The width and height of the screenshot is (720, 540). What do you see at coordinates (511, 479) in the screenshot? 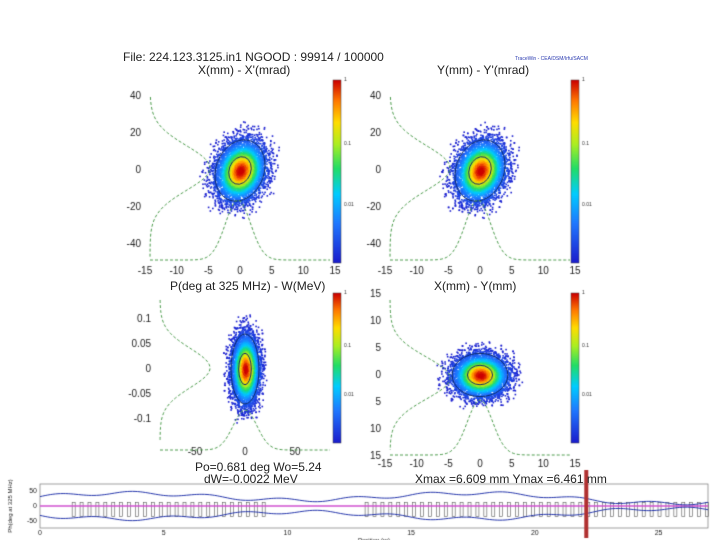
I see `xymax-annotation: Xmax =6.609 mm Ymax =6.461 mm` at bounding box center [511, 479].